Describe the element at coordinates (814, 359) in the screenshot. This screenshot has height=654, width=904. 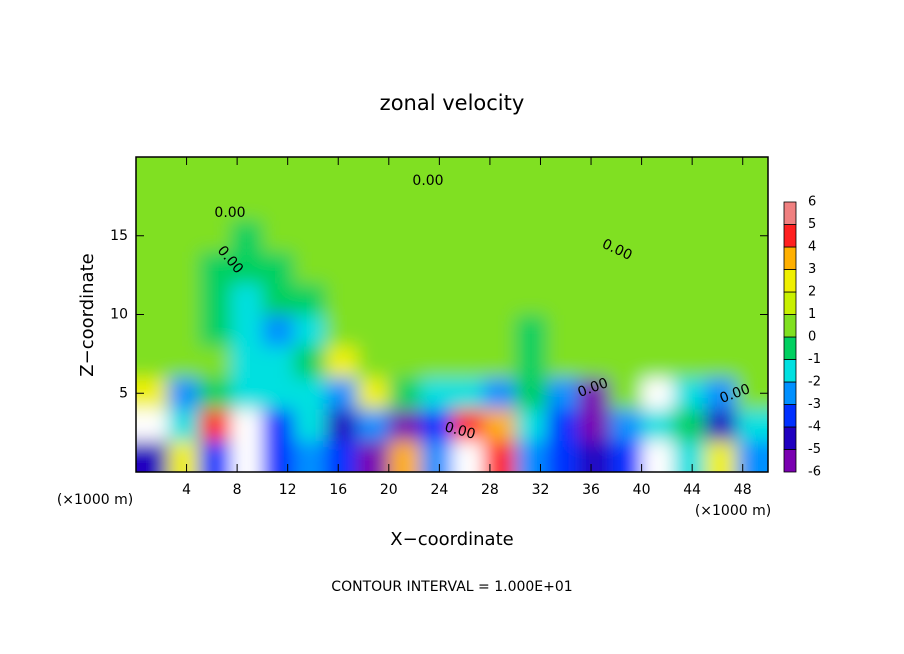
I see `colorbar-label: -1` at that location.